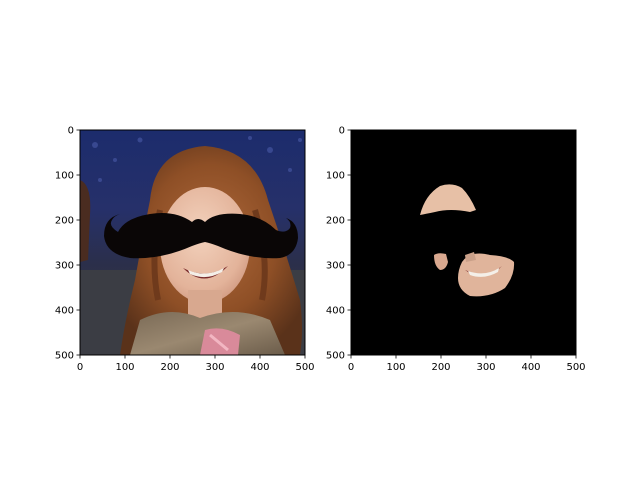  I want to click on mustache-overlay, so click(201, 236).